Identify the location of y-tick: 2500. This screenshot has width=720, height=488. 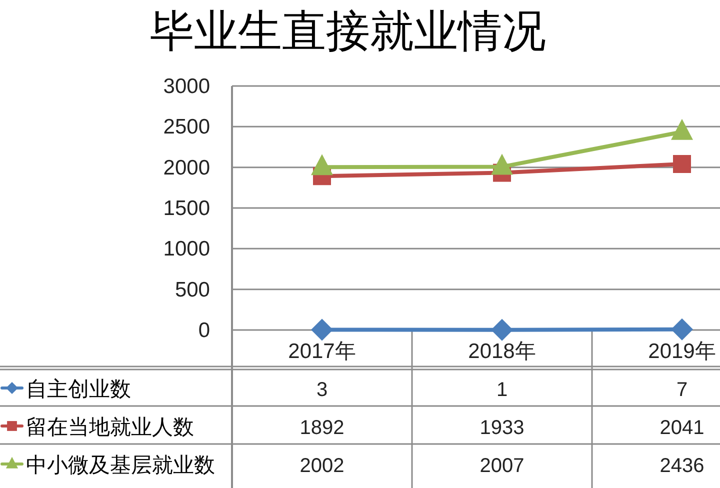
(186, 127).